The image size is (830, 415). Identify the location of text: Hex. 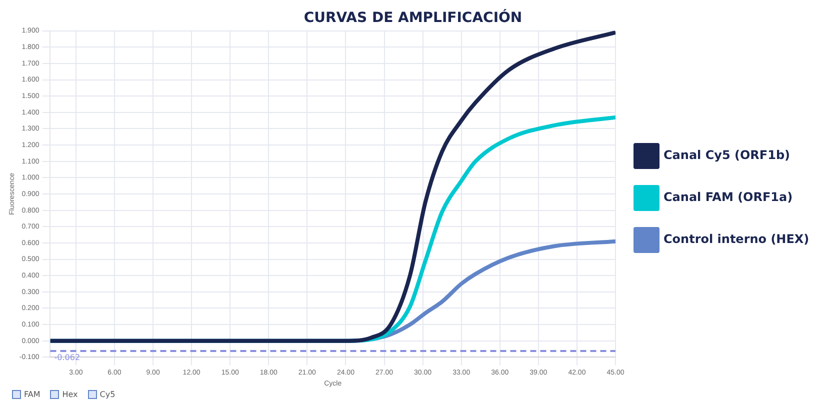
(70, 394).